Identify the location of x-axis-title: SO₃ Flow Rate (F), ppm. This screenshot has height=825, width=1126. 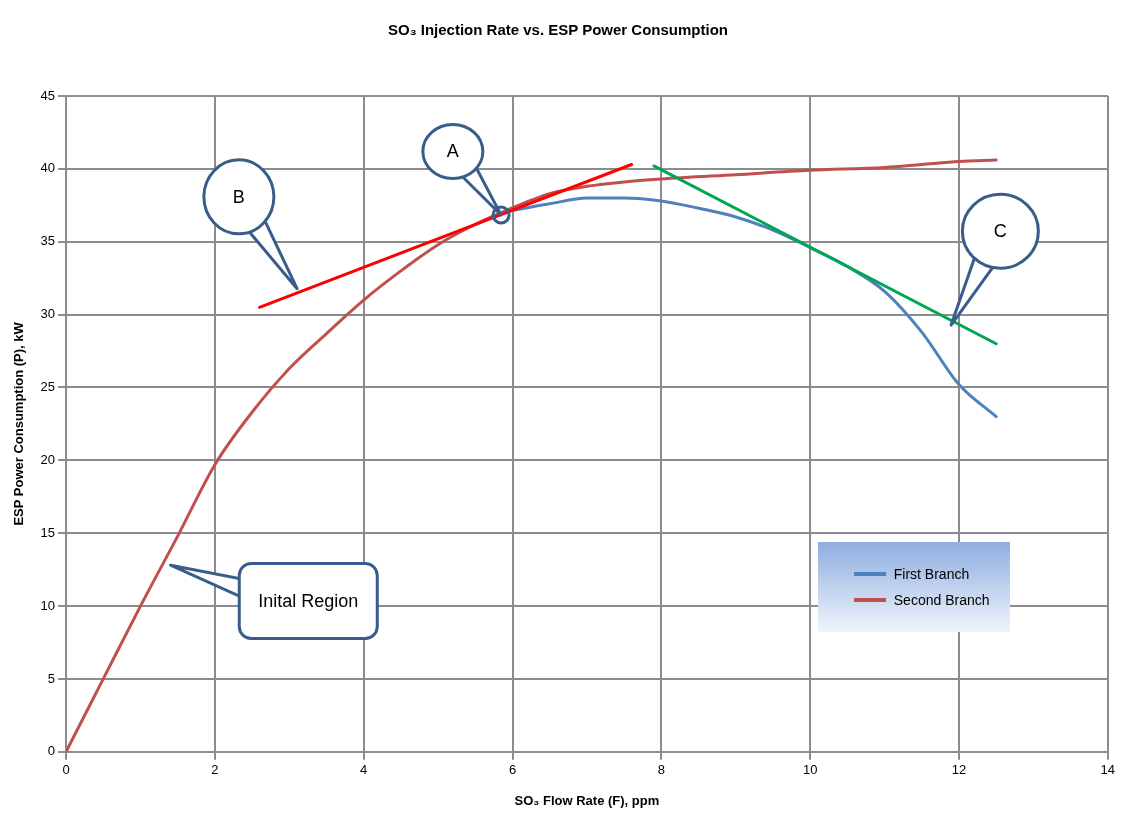
(587, 800).